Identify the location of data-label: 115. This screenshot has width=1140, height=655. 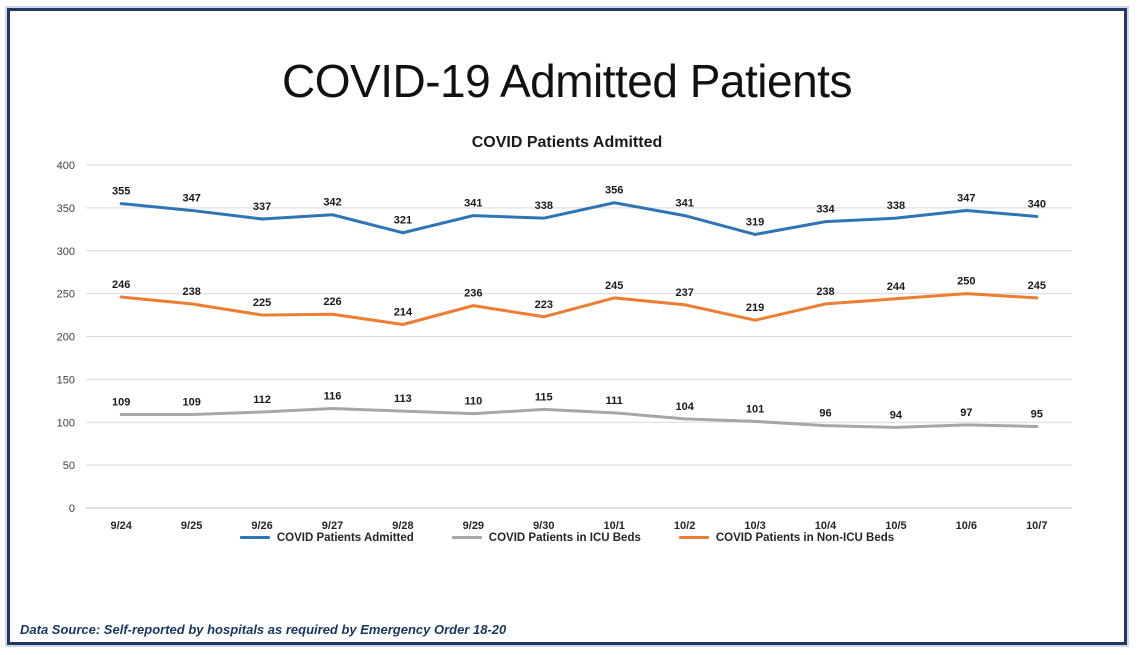
(544, 397).